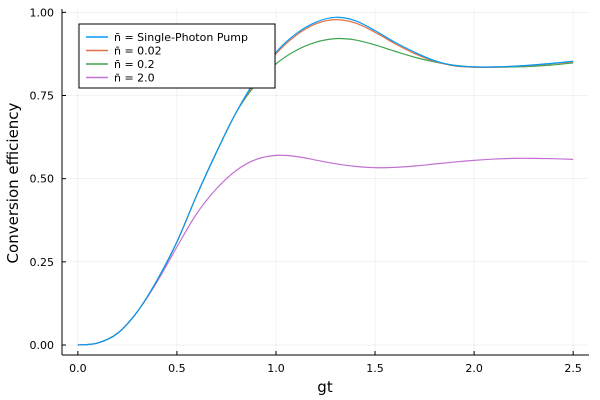 This screenshot has width=600, height=400. What do you see at coordinates (13, 182) in the screenshot?
I see `y-axis-label: Conversion efficiency` at bounding box center [13, 182].